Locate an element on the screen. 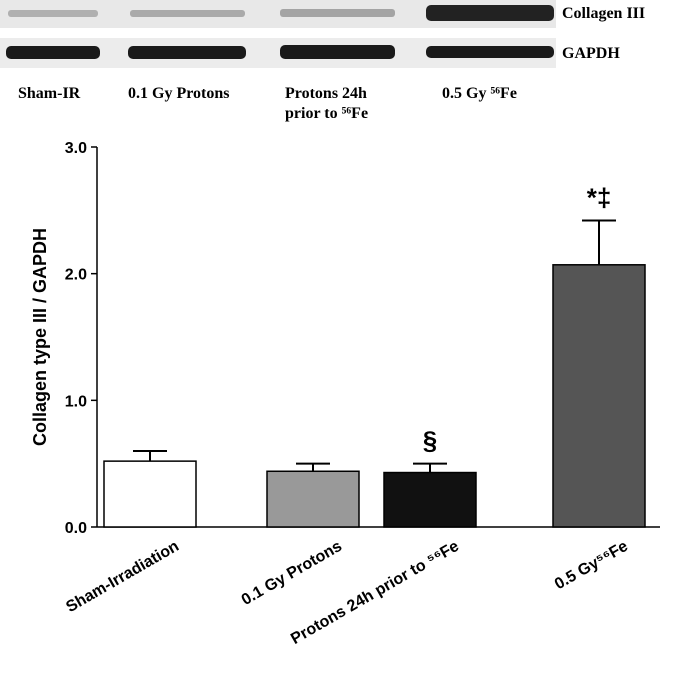  blot: Collagen III GAPDH is located at coordinates (322, 34).